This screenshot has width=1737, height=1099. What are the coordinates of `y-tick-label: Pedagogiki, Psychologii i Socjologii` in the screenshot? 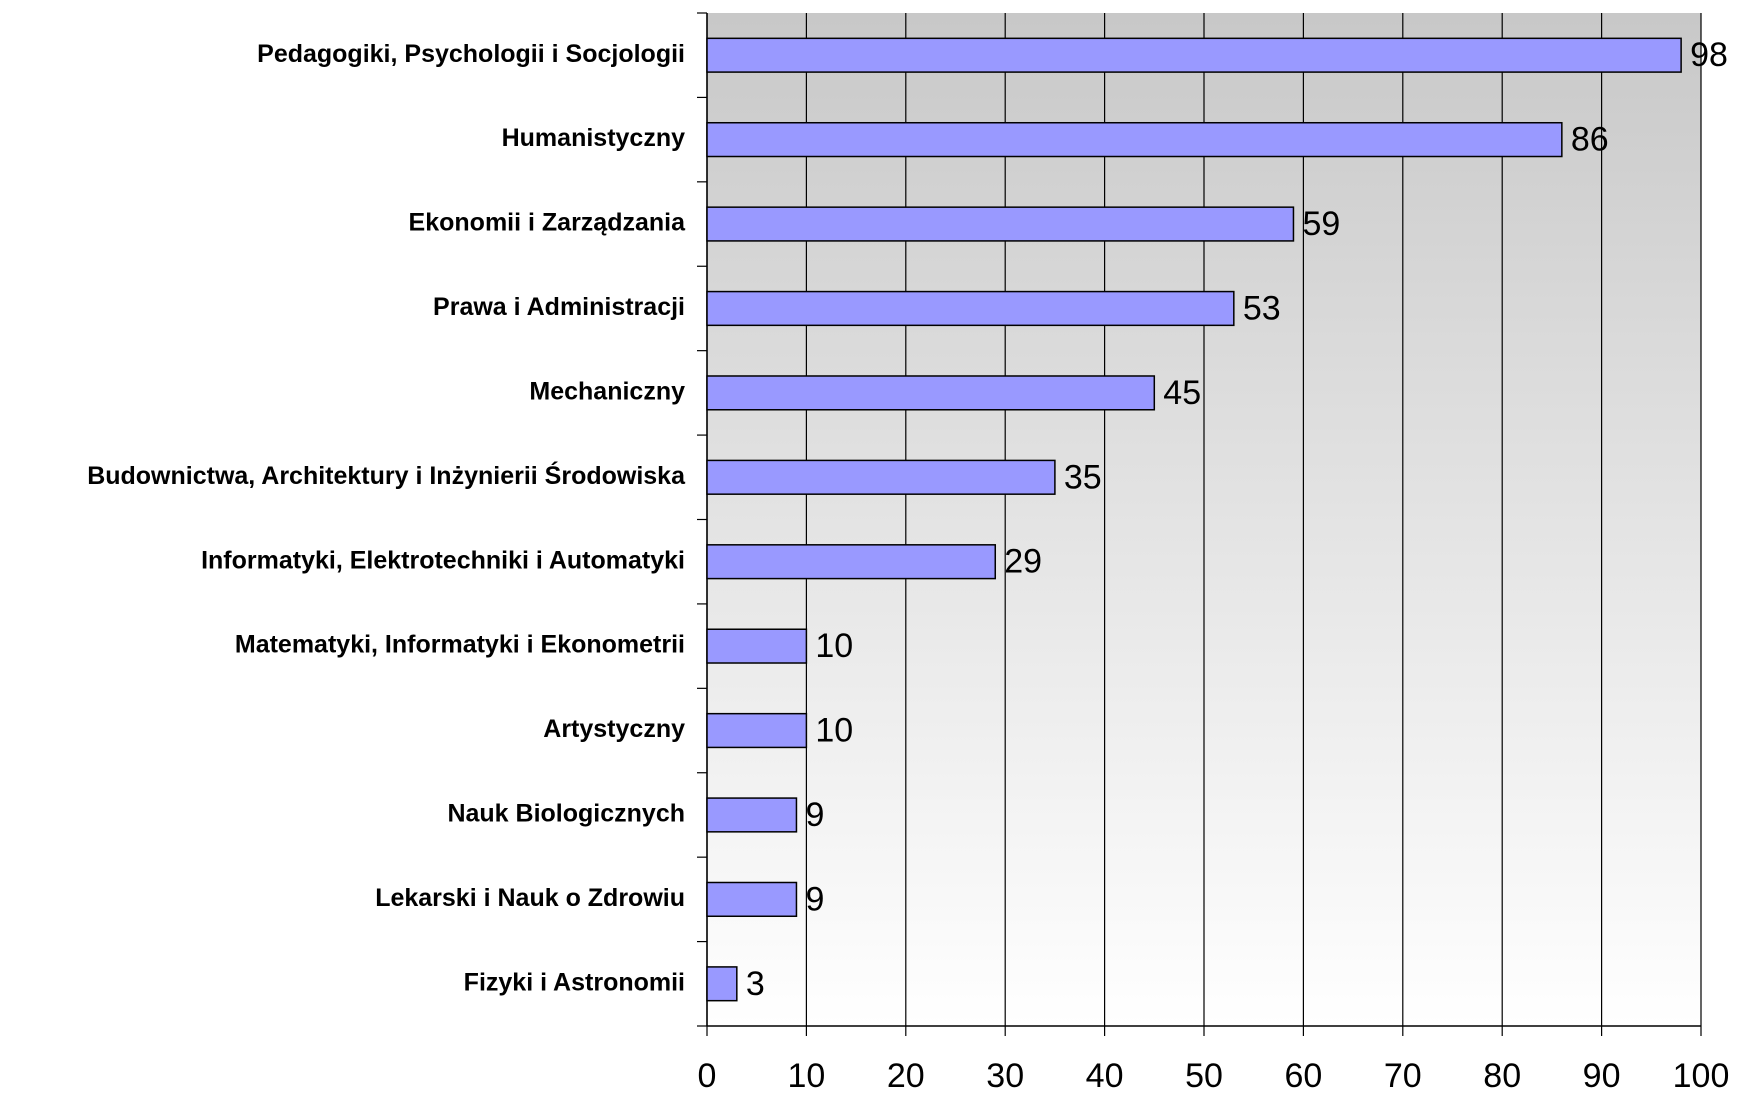 It's located at (471, 54).